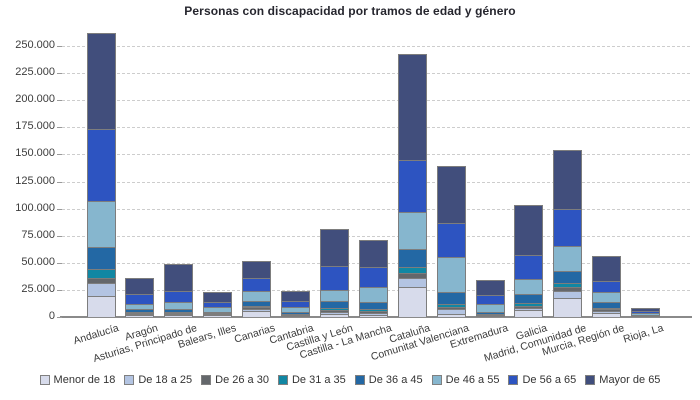 The image size is (700, 400). I want to click on y-axis-tick-label: 175.000, so click(35, 126).